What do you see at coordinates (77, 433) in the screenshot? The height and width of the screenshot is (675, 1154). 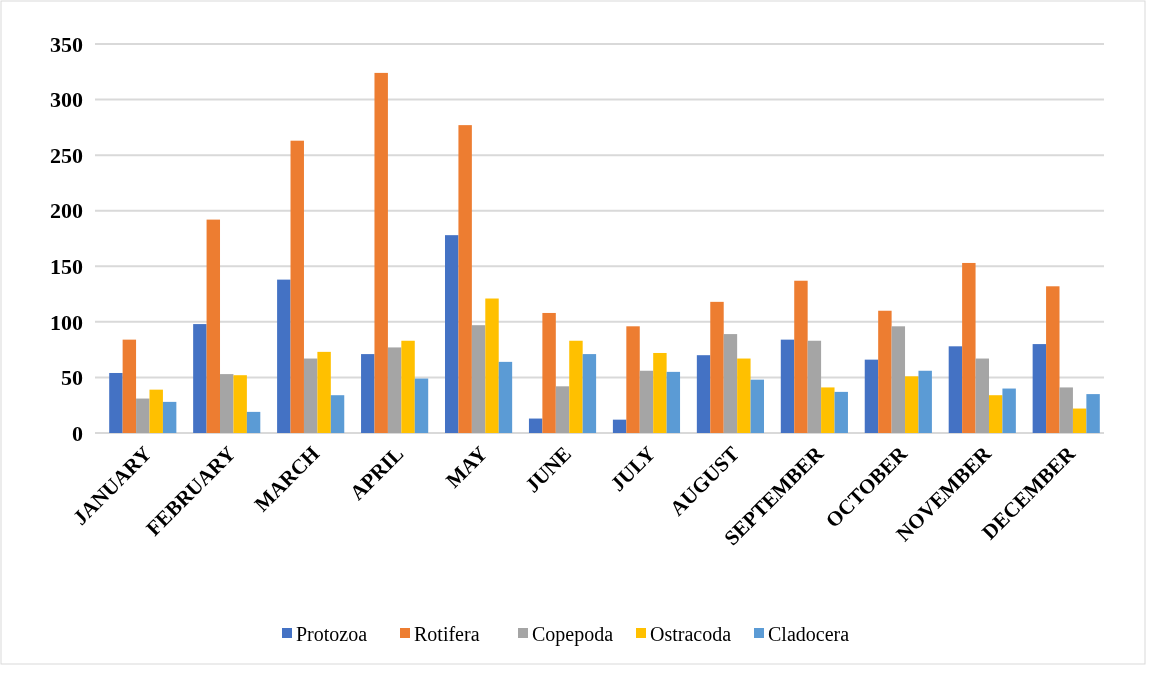 I see `y-tick-label: 0` at bounding box center [77, 433].